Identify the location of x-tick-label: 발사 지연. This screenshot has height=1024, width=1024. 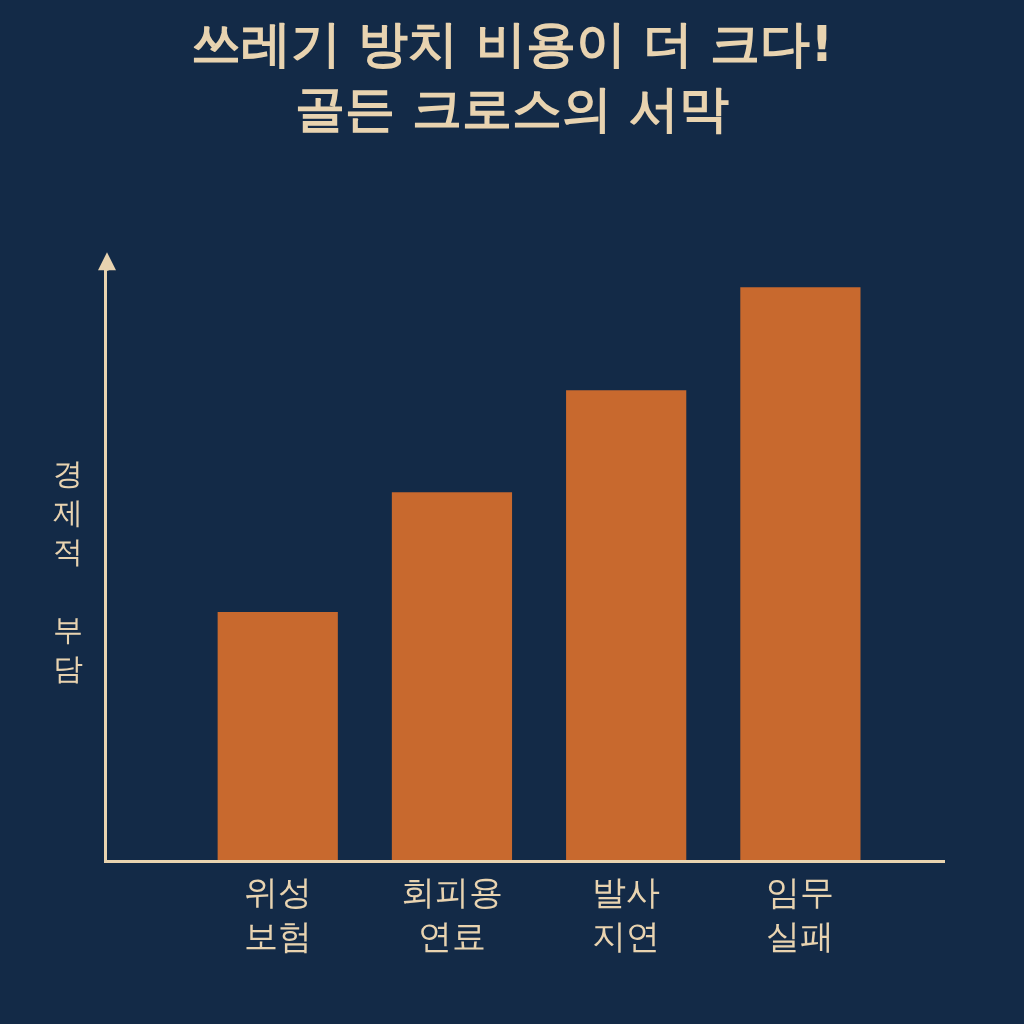
(626, 913).